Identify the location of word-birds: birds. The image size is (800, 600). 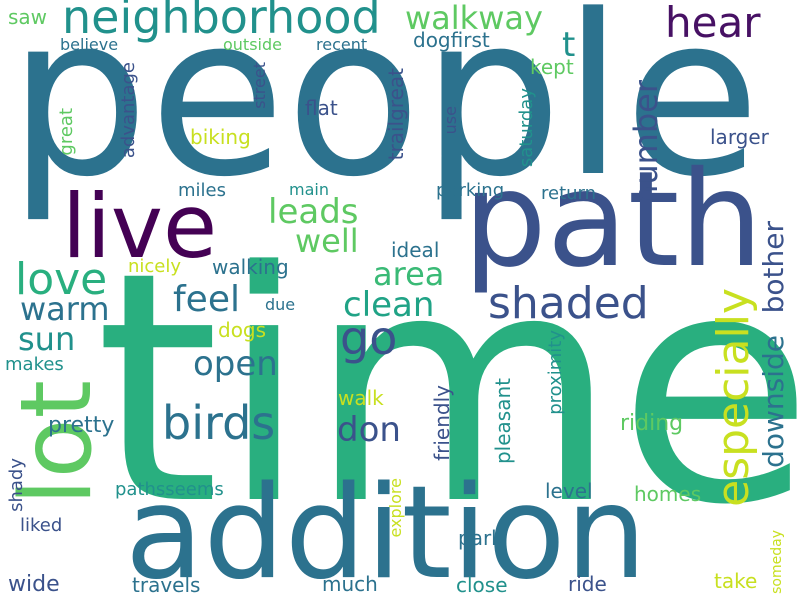
(219, 423).